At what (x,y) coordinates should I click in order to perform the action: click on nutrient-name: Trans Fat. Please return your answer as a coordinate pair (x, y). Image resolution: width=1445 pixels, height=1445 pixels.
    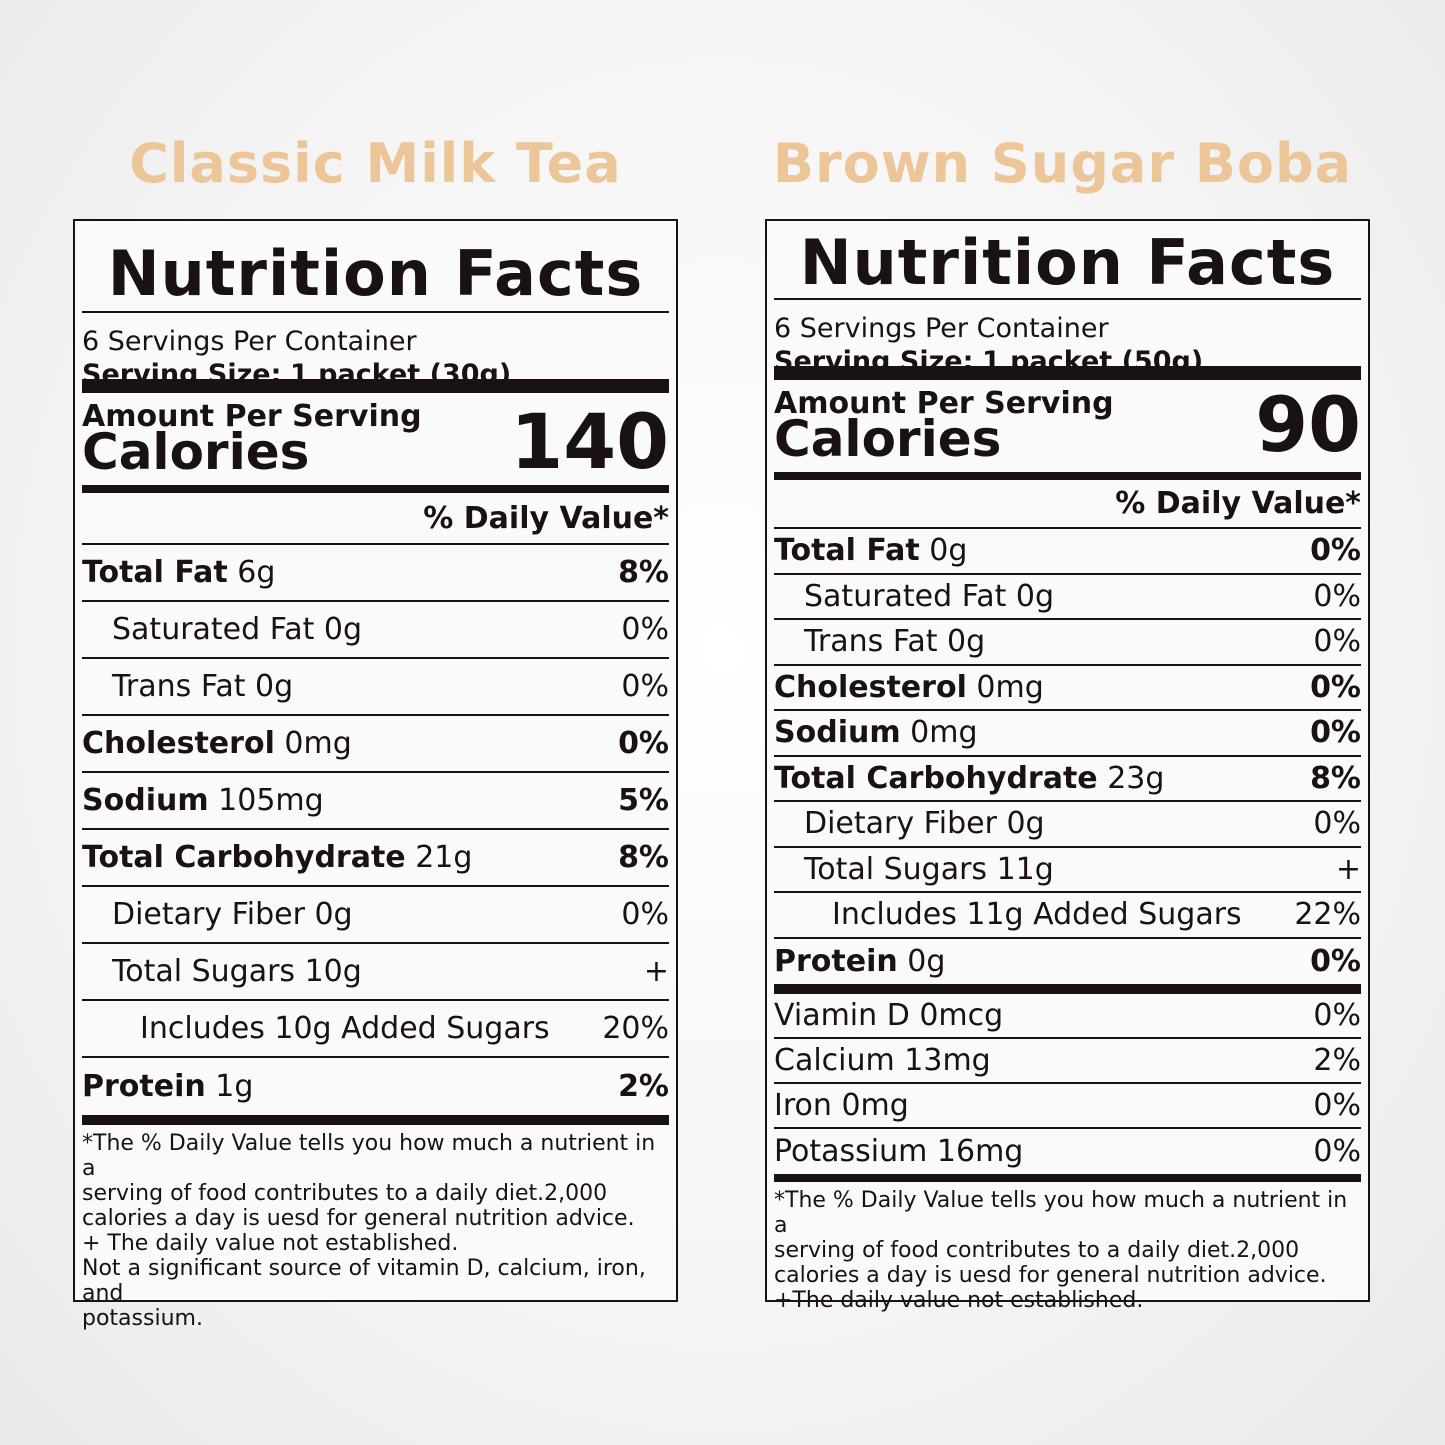
    Looking at the image, I should click on (871, 642).